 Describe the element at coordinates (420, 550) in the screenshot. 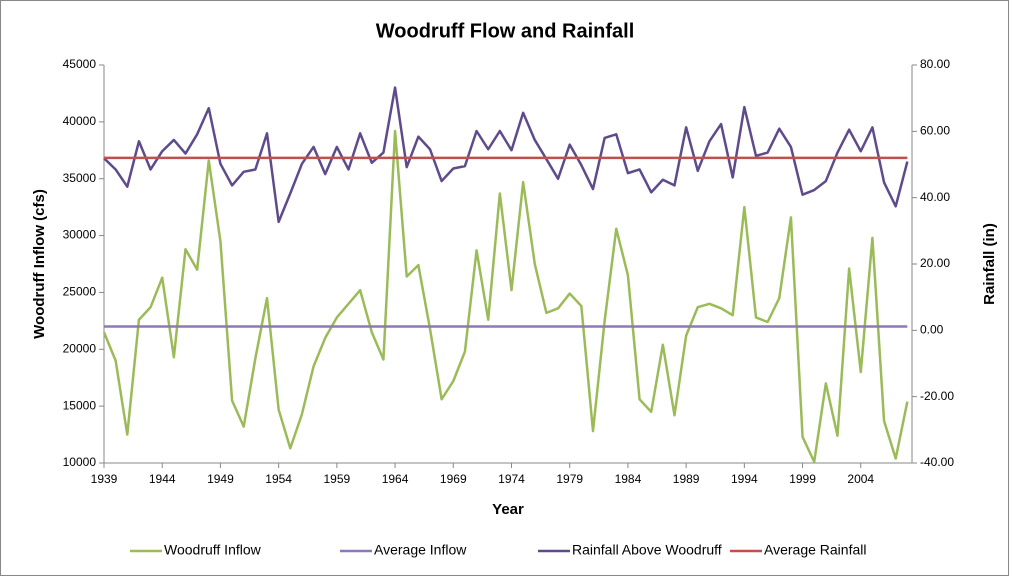

I see `legend-label: Average Inflow` at that location.